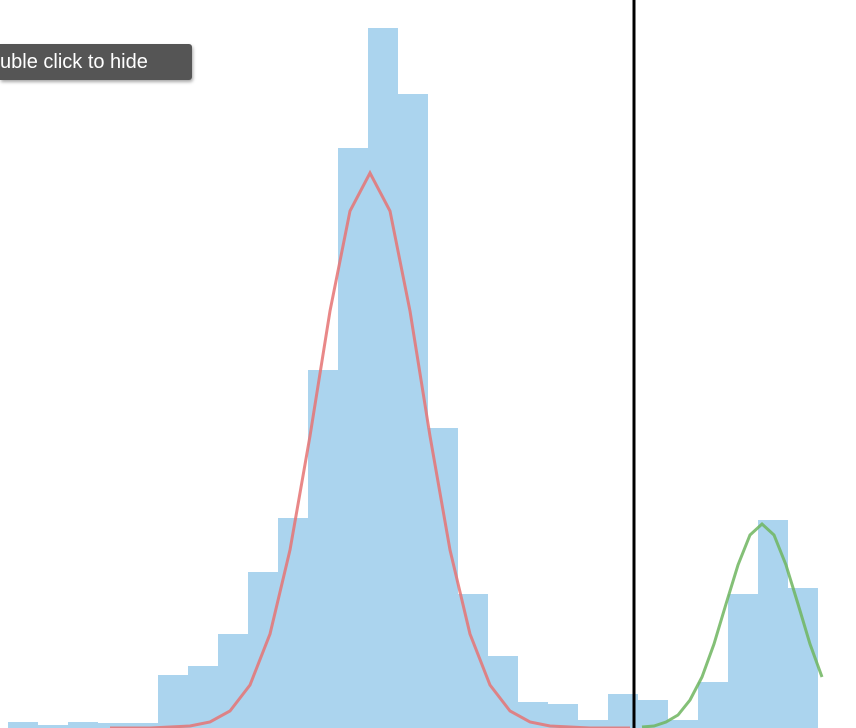 The width and height of the screenshot is (856, 728). I want to click on tooltip: uble click to hide, so click(96, 62).